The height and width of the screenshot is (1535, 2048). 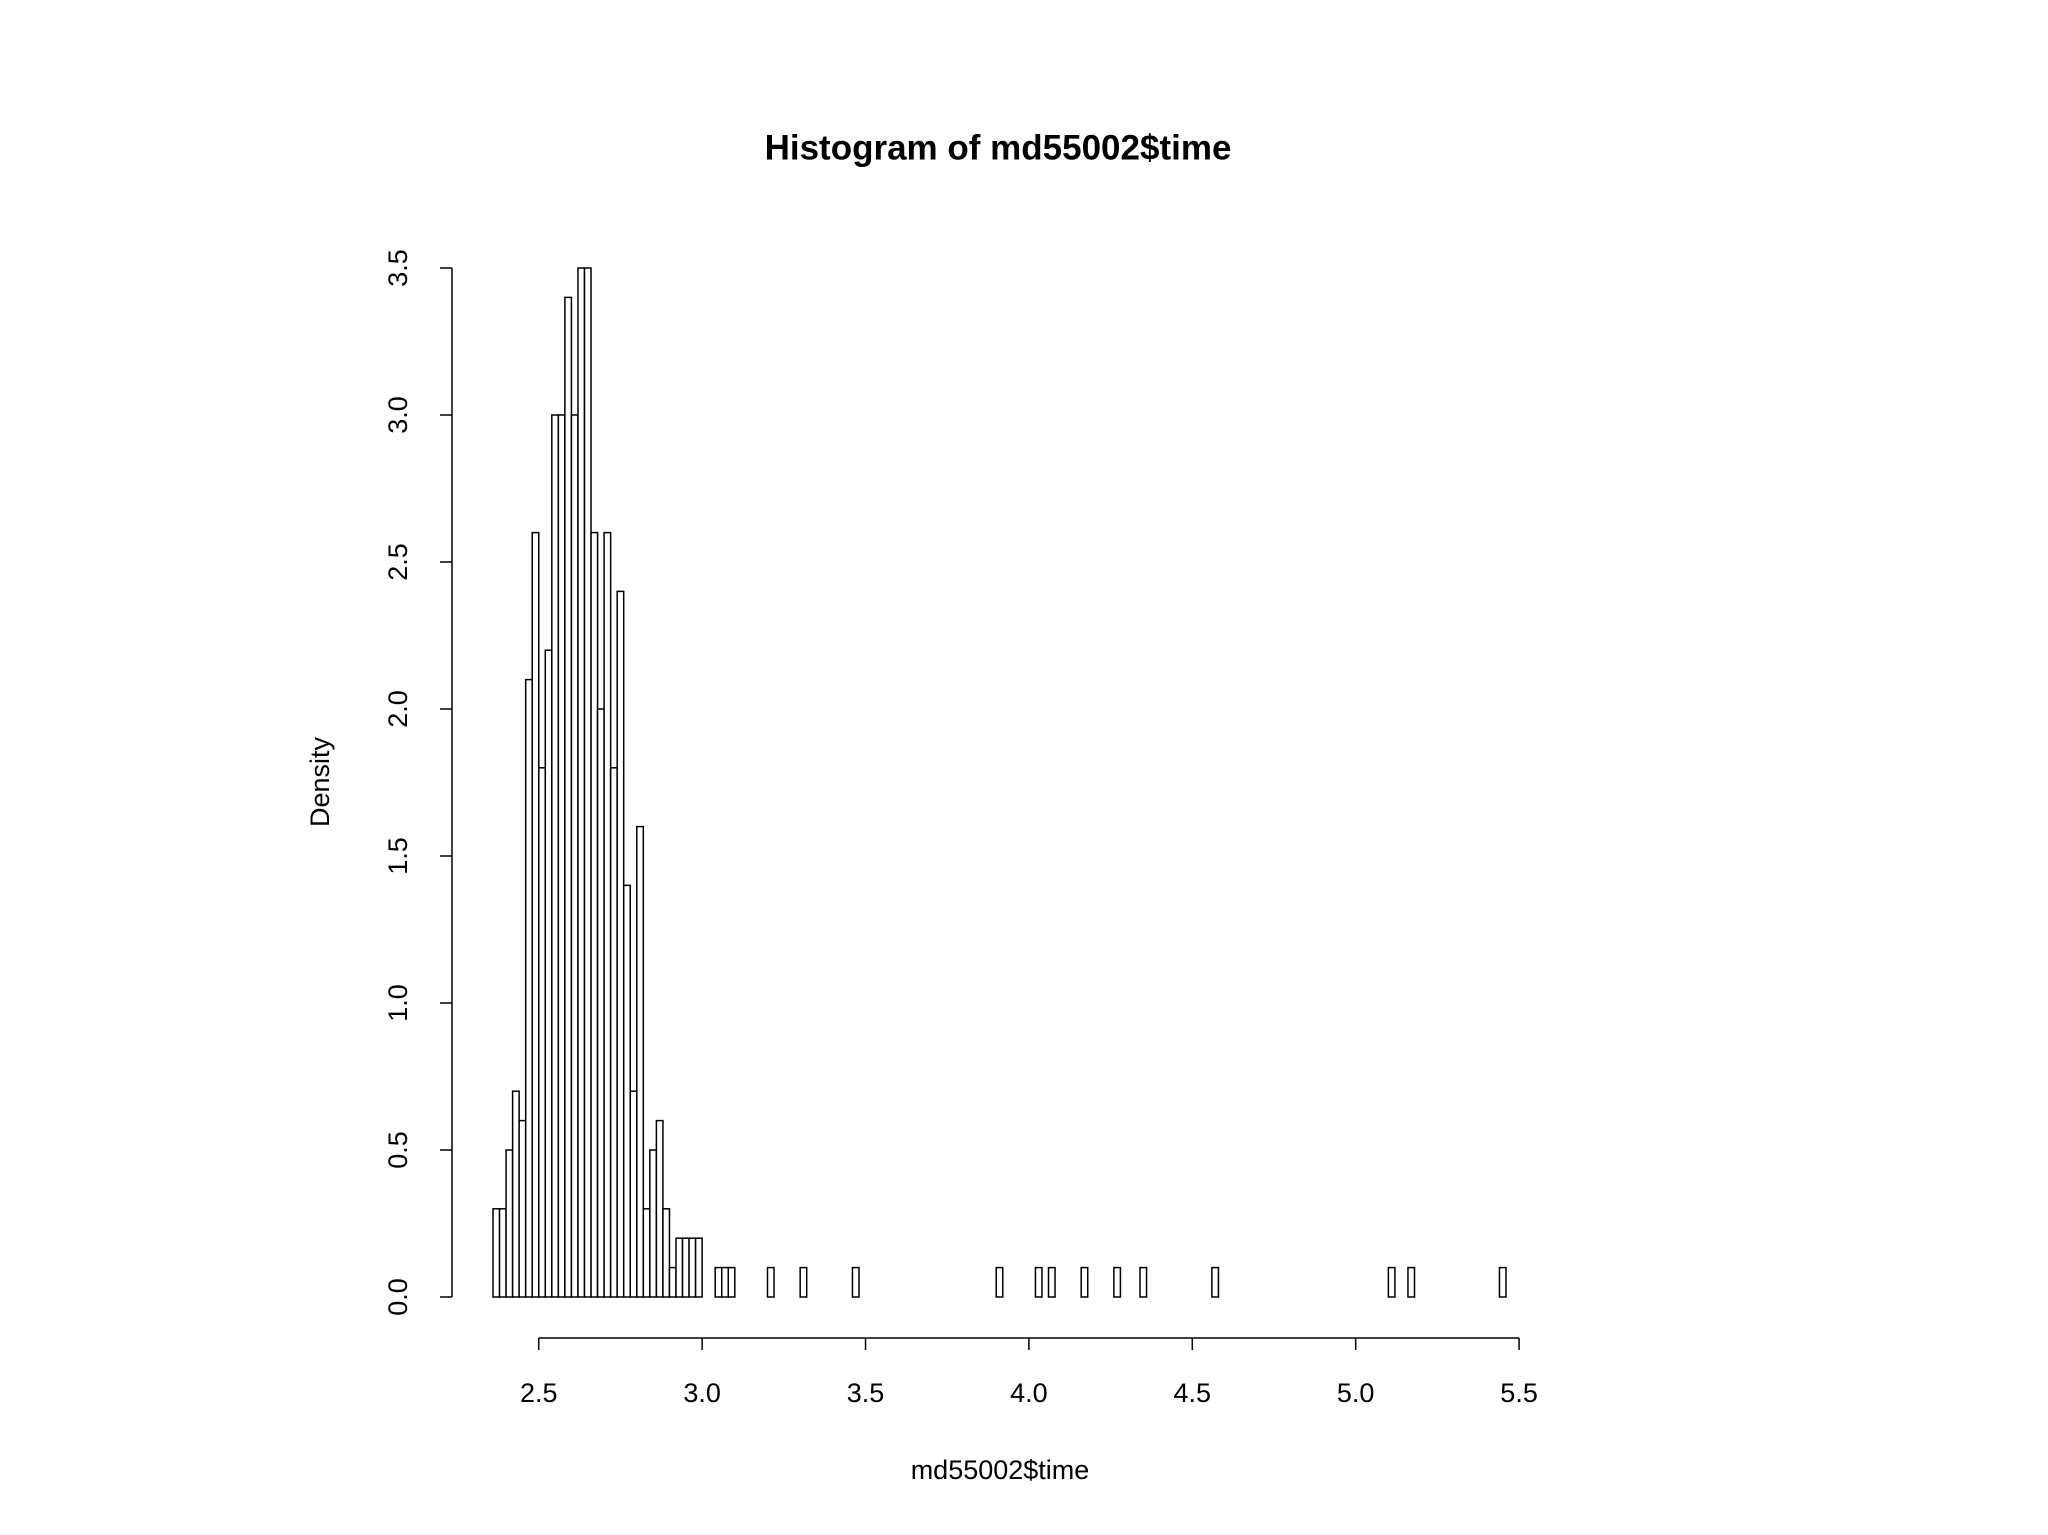 What do you see at coordinates (702, 1393) in the screenshot?
I see `x-tick-label: 3.0` at bounding box center [702, 1393].